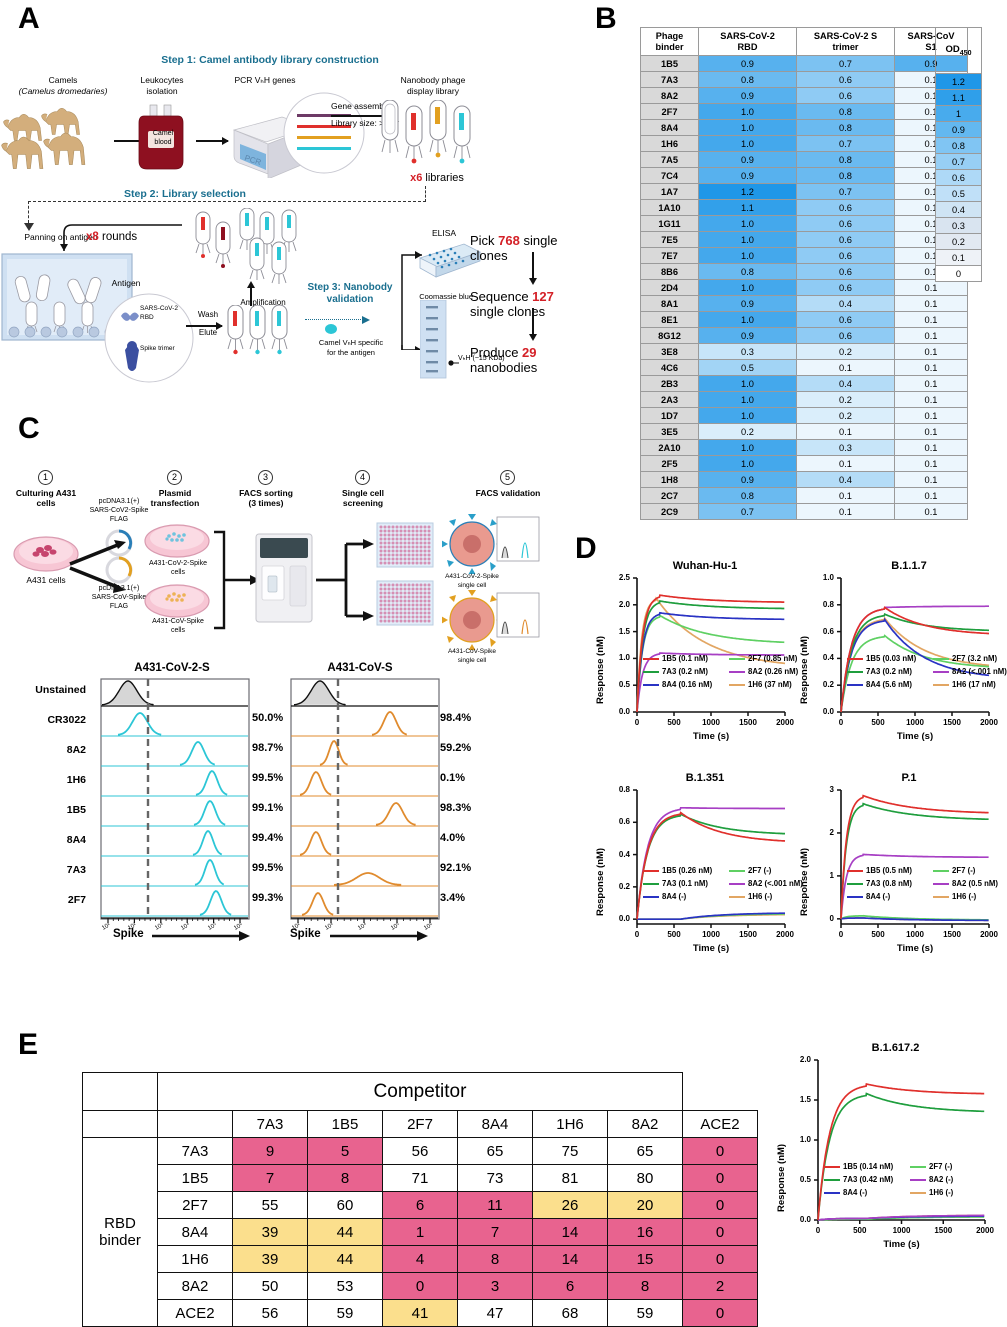 The image size is (1007, 1327). I want to click on single2-label-2: single cell, so click(472, 660).